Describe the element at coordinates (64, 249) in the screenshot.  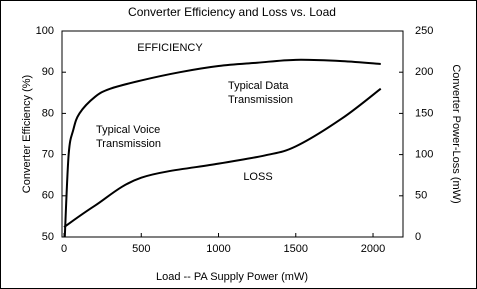
I see `x-tick-label: 0` at that location.